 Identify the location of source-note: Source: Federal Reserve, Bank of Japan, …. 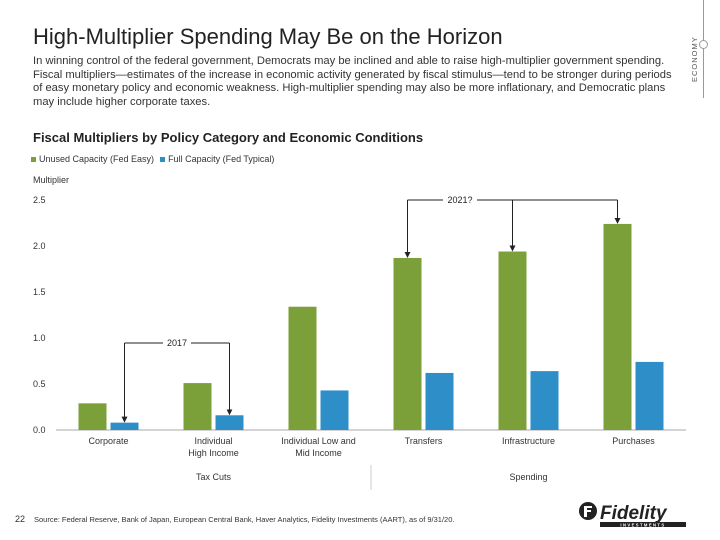
(244, 519).